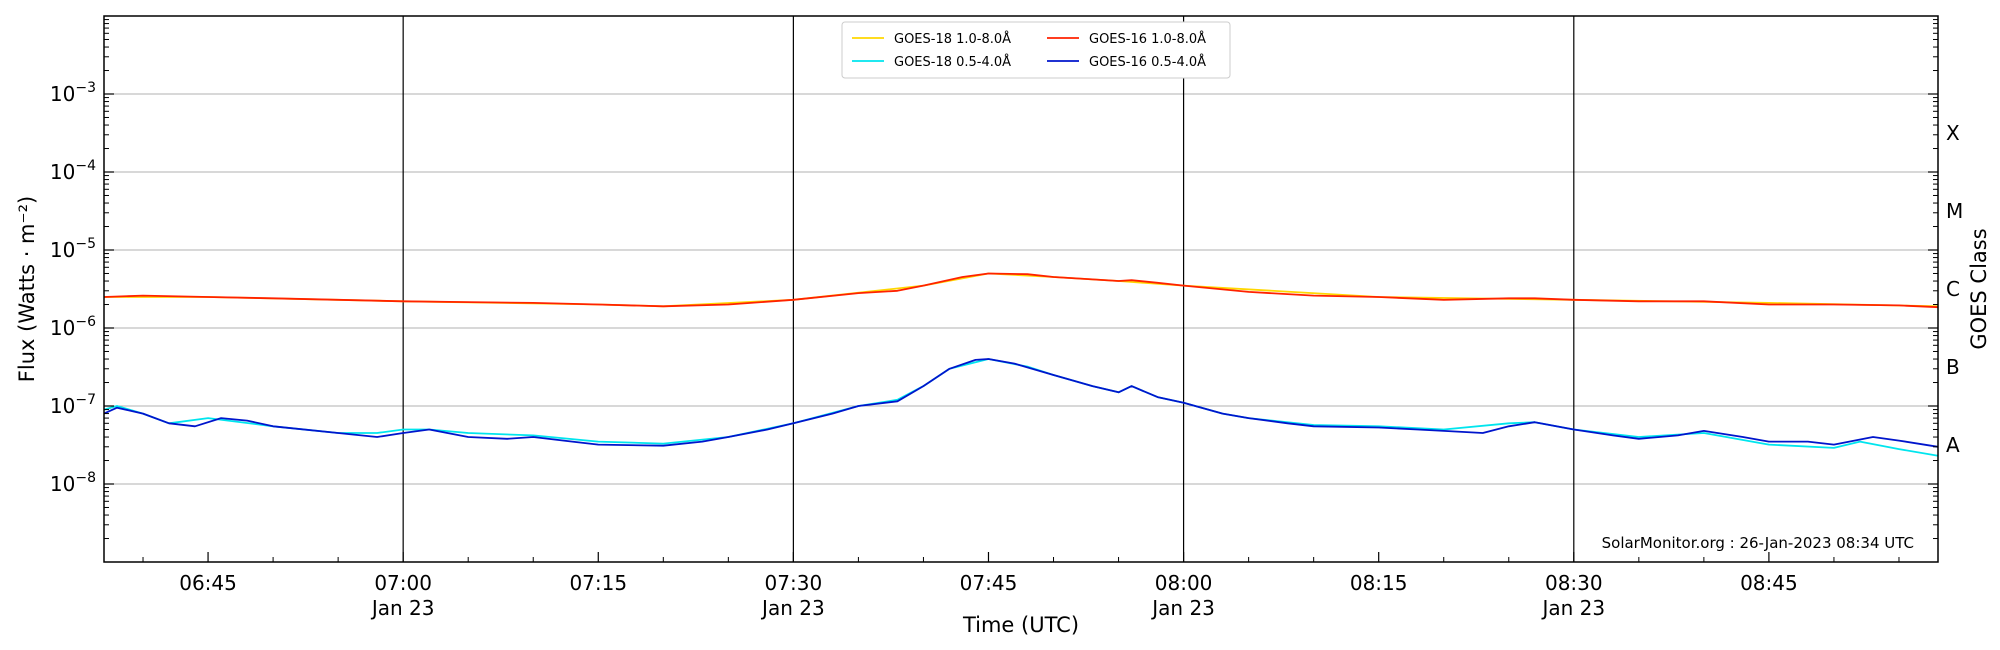 This screenshot has width=2000, height=650. I want to click on y-tick-label: 10⁻³, so click(73, 93).